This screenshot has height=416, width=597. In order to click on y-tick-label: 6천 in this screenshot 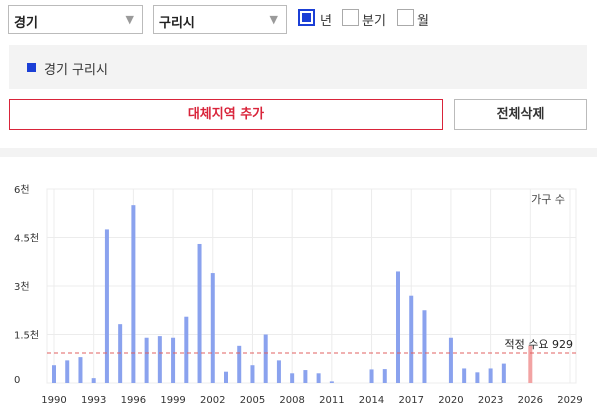, I will do `click(22, 190)`.